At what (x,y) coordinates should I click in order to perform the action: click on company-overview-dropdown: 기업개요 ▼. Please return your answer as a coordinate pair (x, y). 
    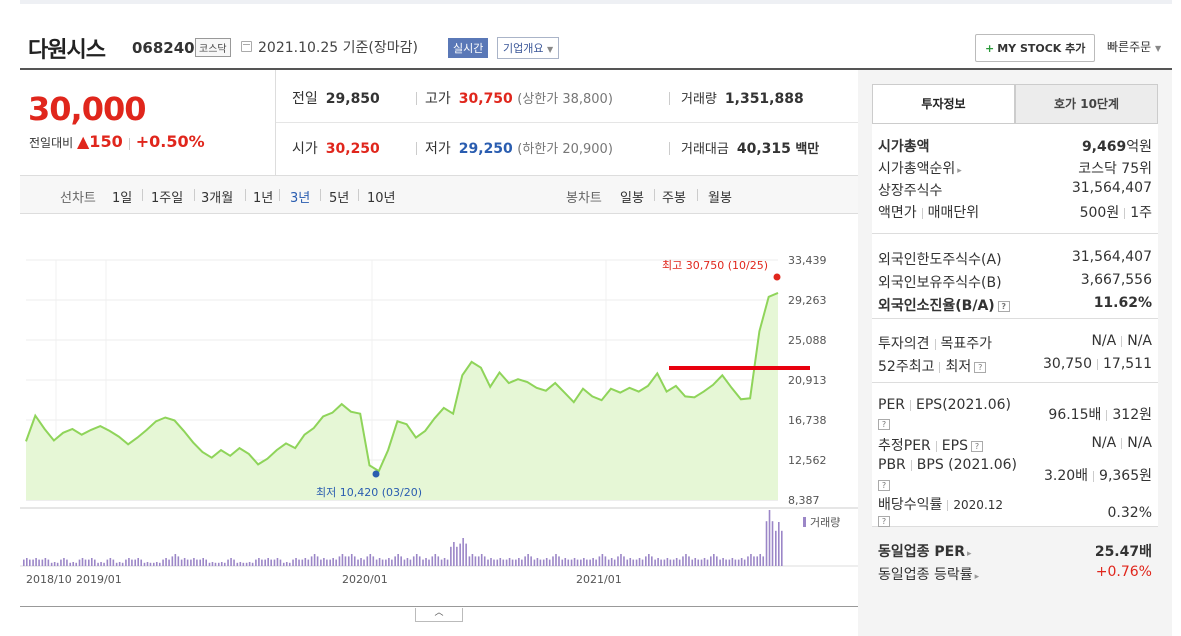
    Looking at the image, I should click on (528, 48).